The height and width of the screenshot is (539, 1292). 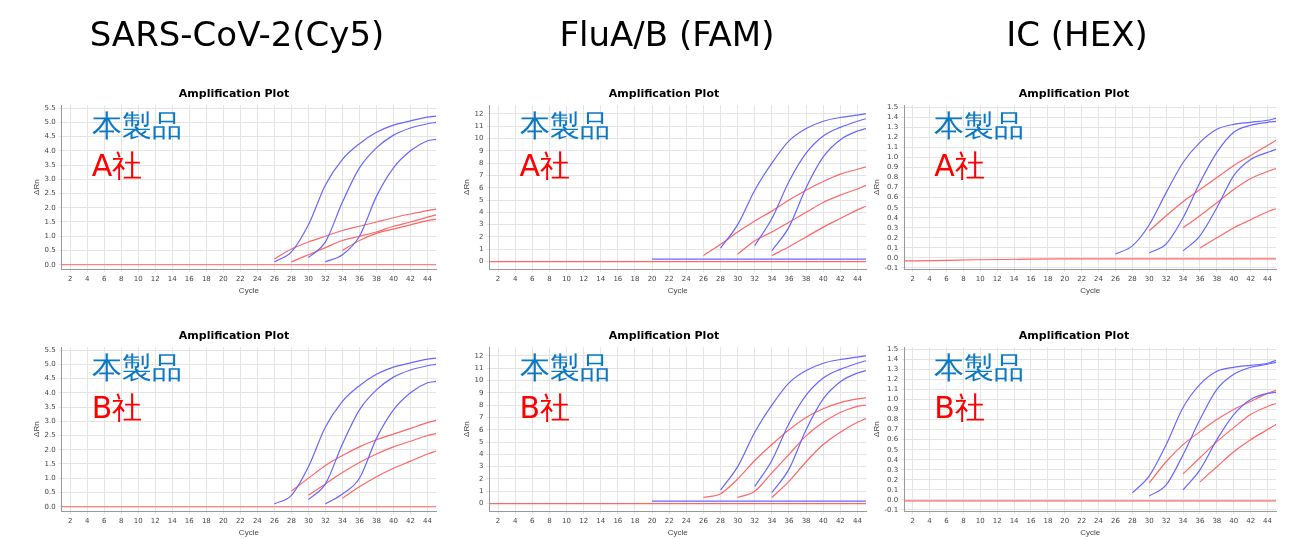 I want to click on chart-subtitle: SARS-CoV-2(Cy5), so click(x=237, y=34).